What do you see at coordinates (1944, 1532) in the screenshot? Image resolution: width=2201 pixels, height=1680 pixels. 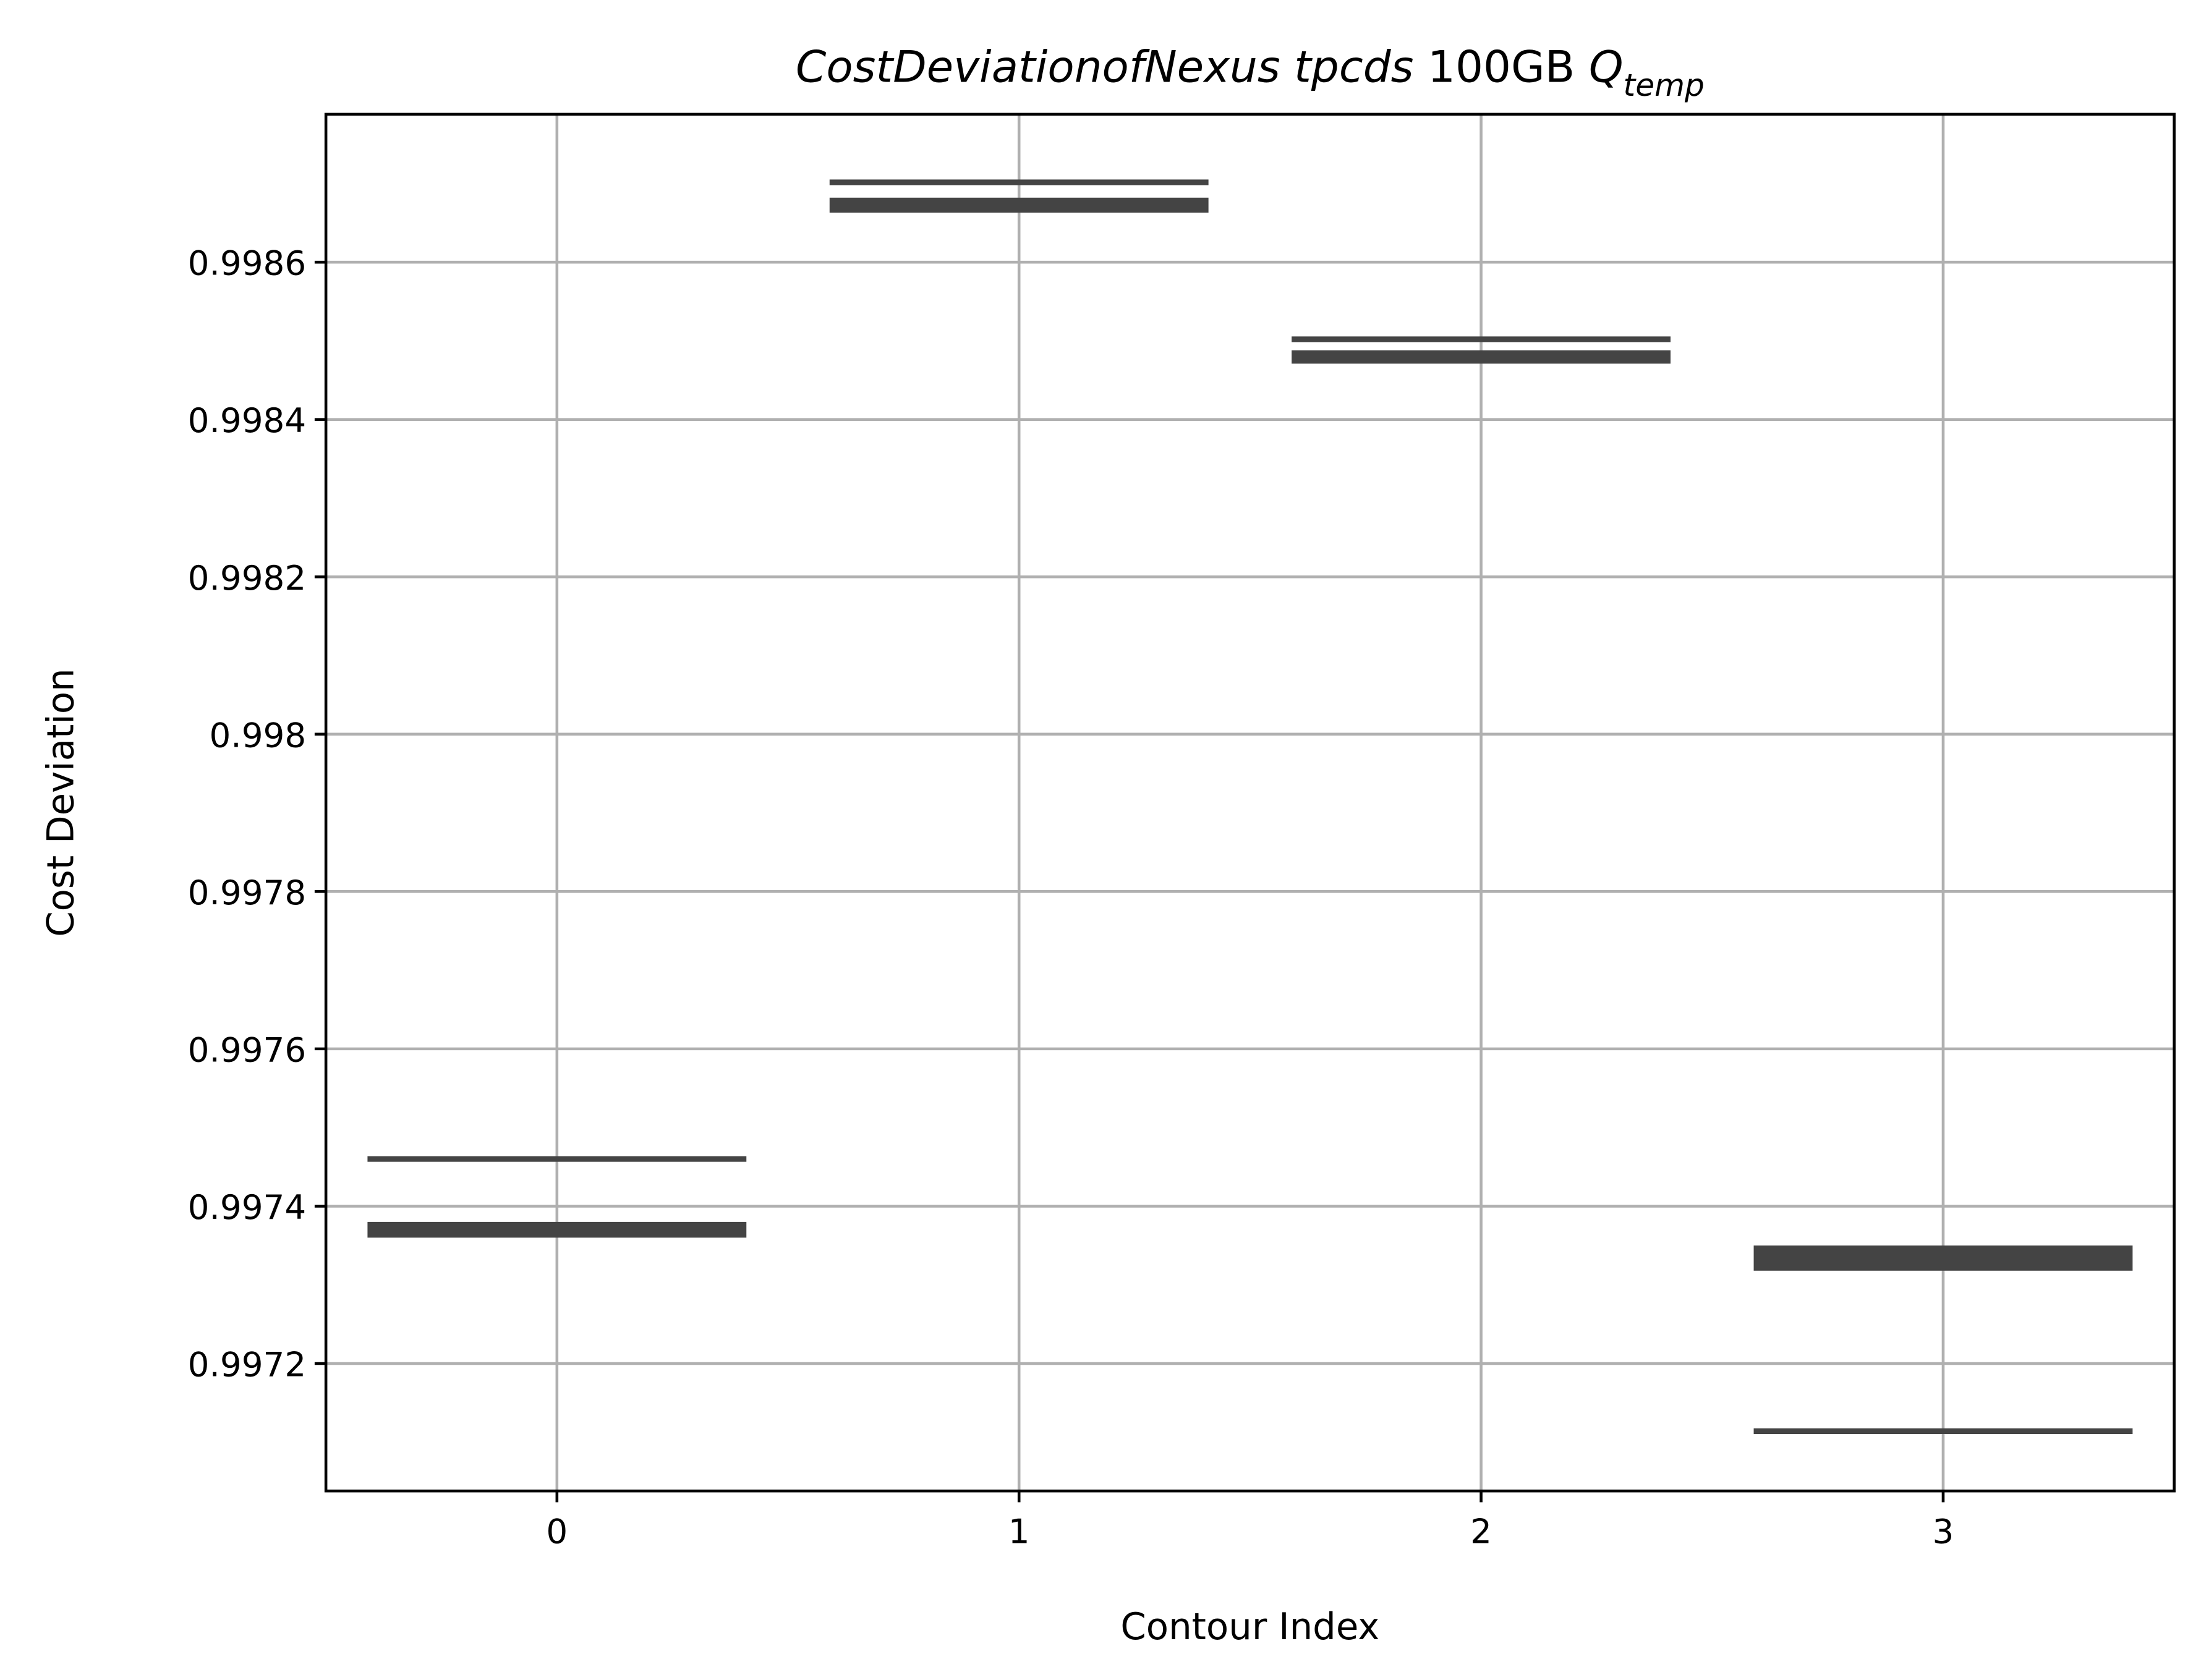 I see `x-tick-label: 3` at bounding box center [1944, 1532].